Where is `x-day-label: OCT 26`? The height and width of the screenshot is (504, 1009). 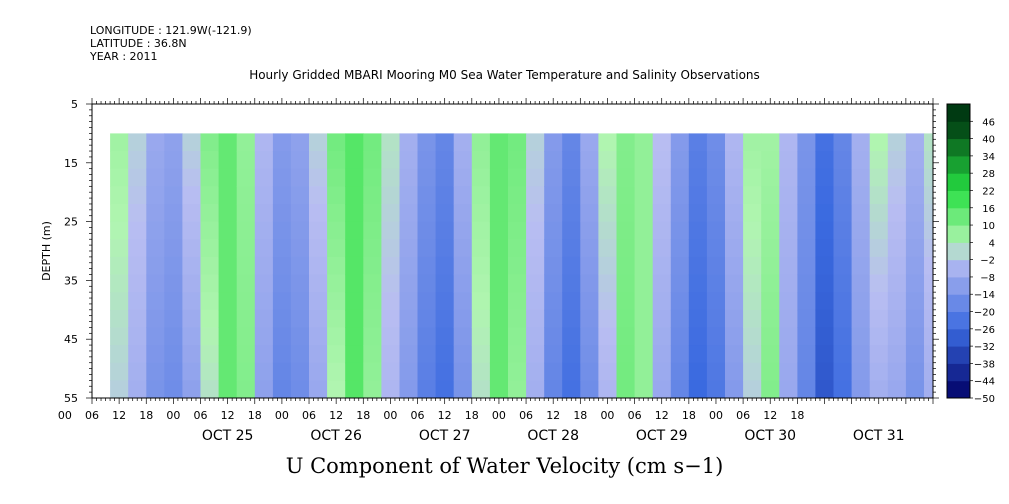 x-day-label: OCT 26 is located at coordinates (336, 436).